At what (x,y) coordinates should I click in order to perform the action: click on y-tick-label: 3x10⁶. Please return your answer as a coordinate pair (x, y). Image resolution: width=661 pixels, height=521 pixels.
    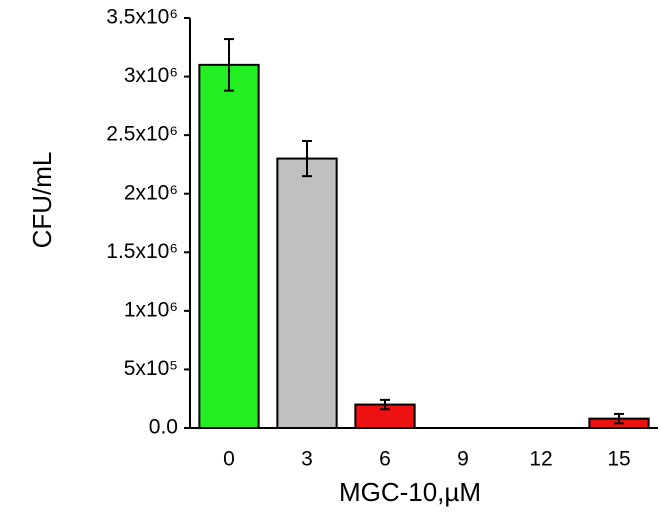
    Looking at the image, I should click on (151, 75).